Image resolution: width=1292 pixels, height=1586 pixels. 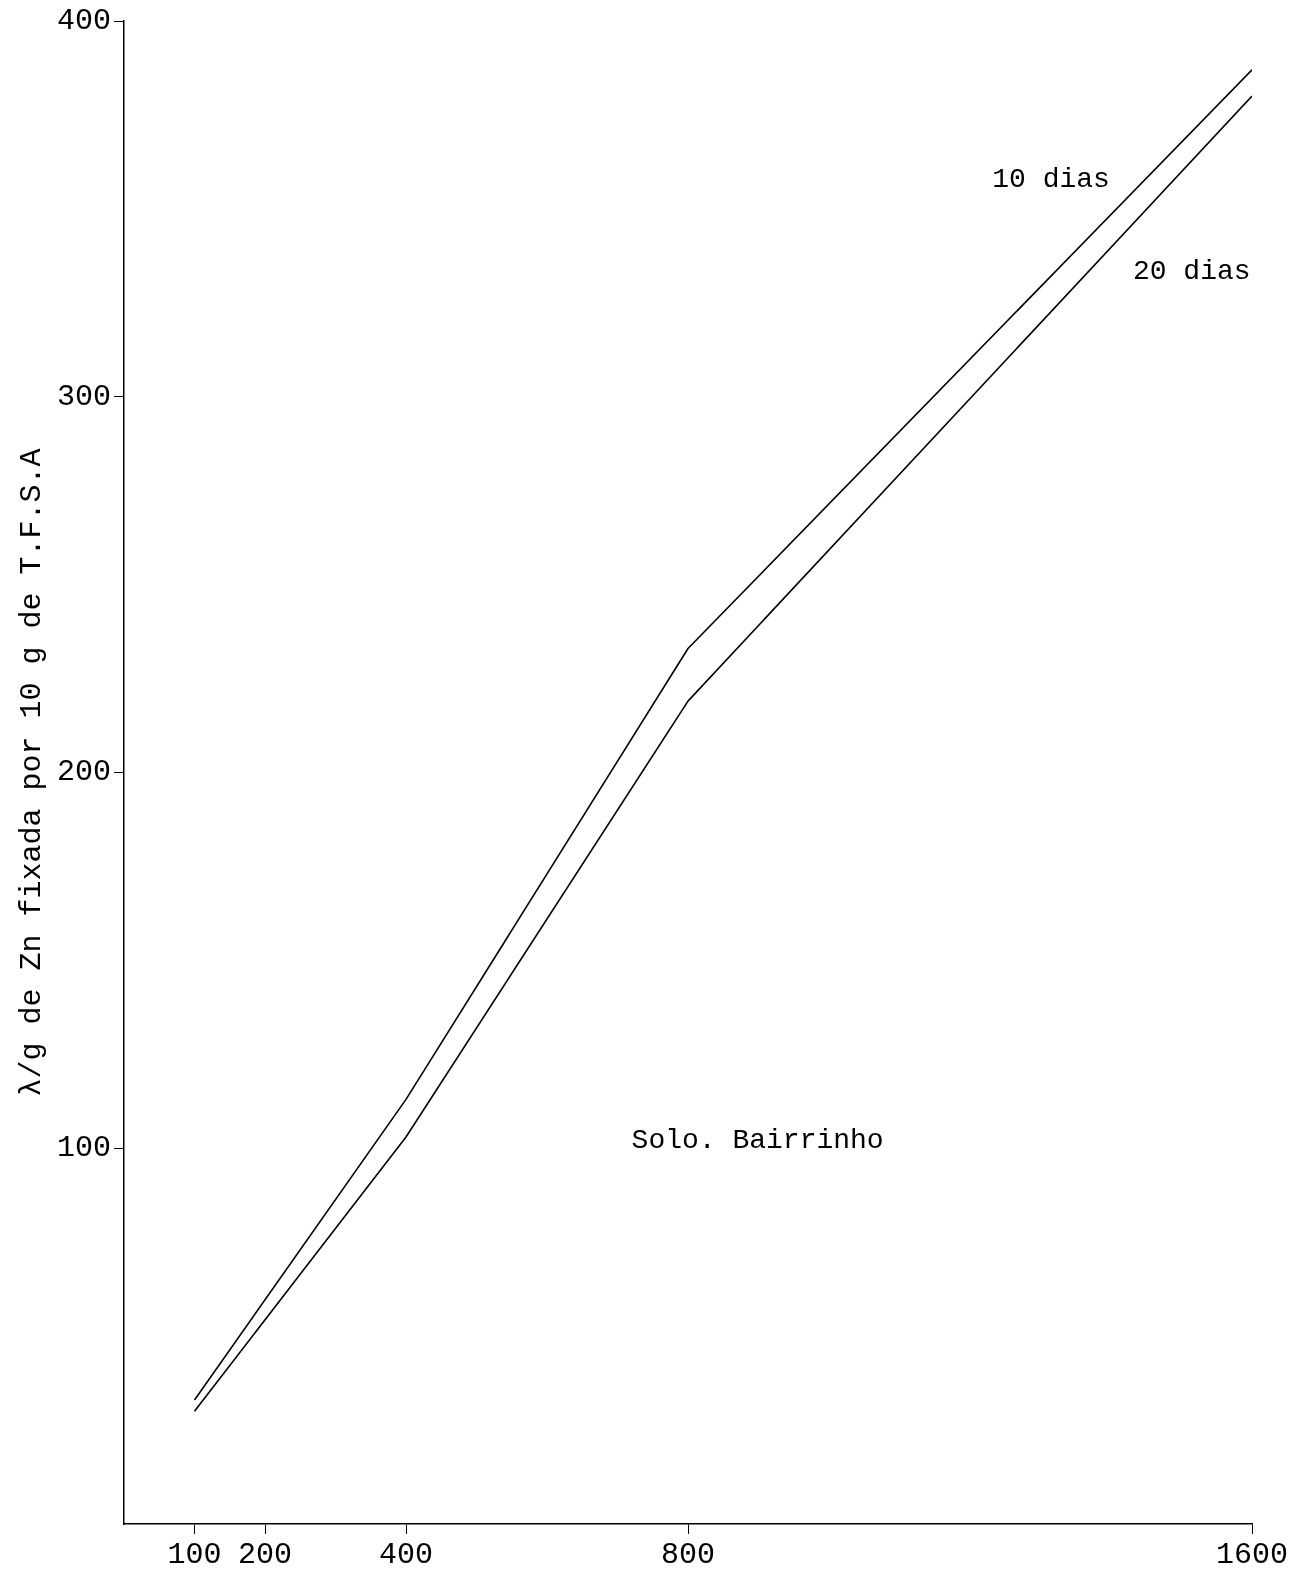 I want to click on x-tick-label: 100, so click(x=194, y=1554).